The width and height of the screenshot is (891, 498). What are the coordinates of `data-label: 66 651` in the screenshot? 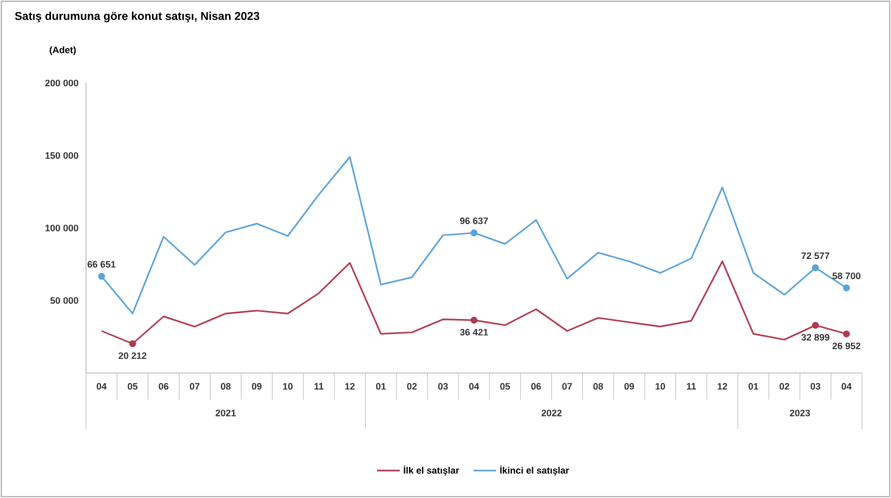 It's located at (102, 264).